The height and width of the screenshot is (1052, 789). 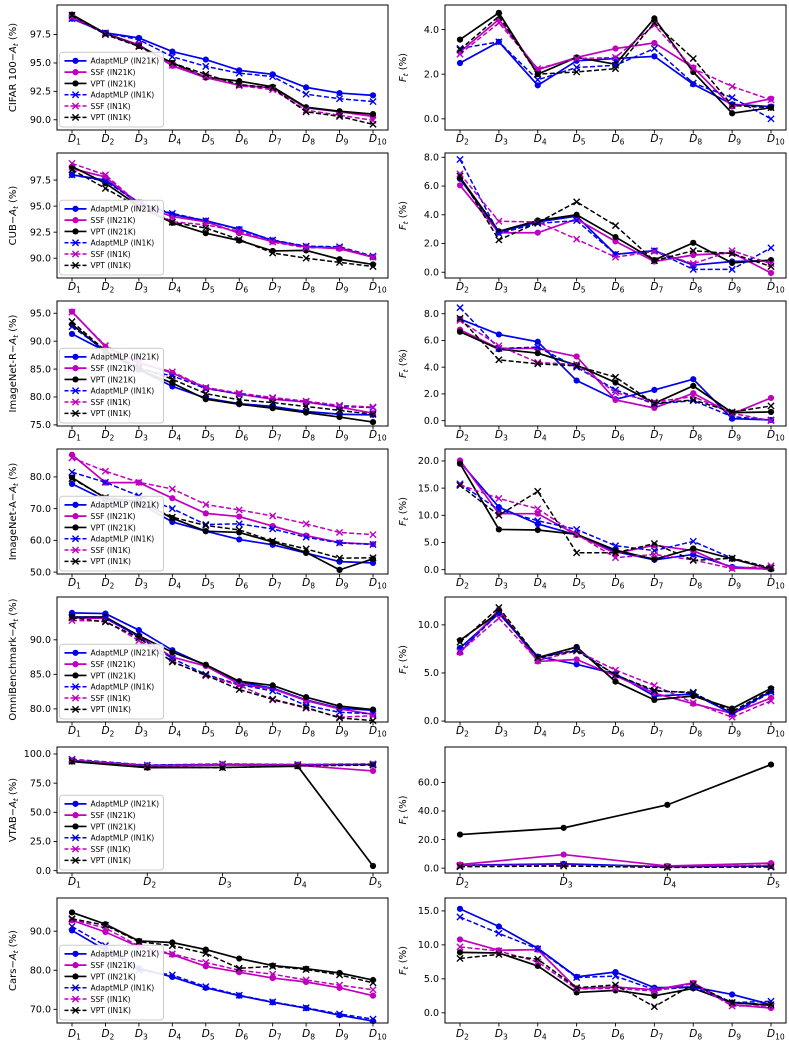 What do you see at coordinates (40, 369) in the screenshot?
I see `y-tick-label: 85.0` at bounding box center [40, 369].